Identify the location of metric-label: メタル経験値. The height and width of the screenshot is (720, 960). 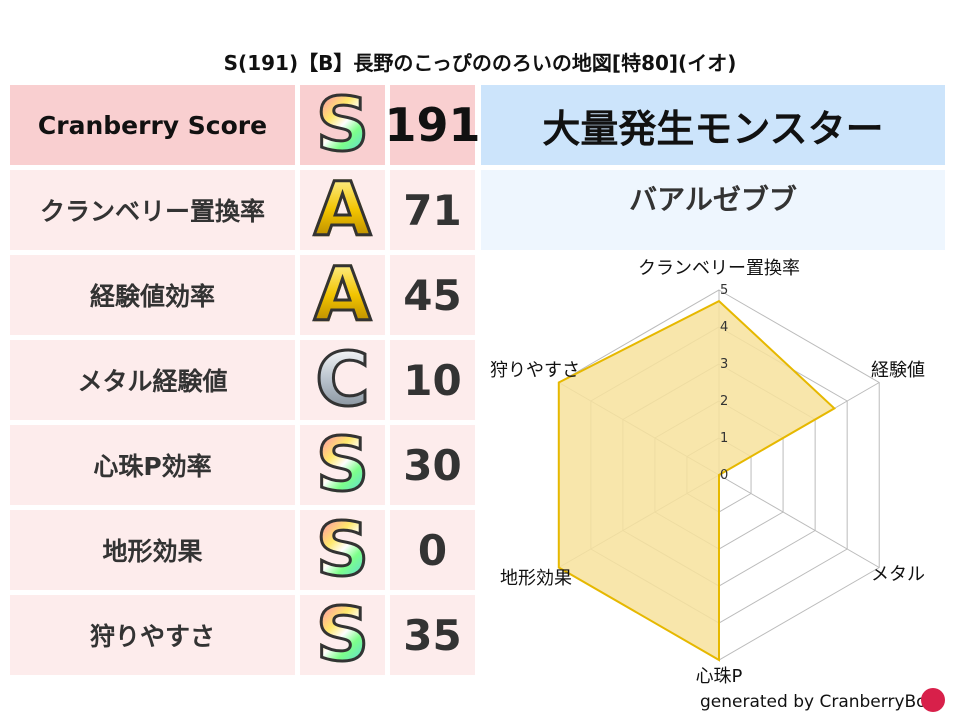
(152, 380).